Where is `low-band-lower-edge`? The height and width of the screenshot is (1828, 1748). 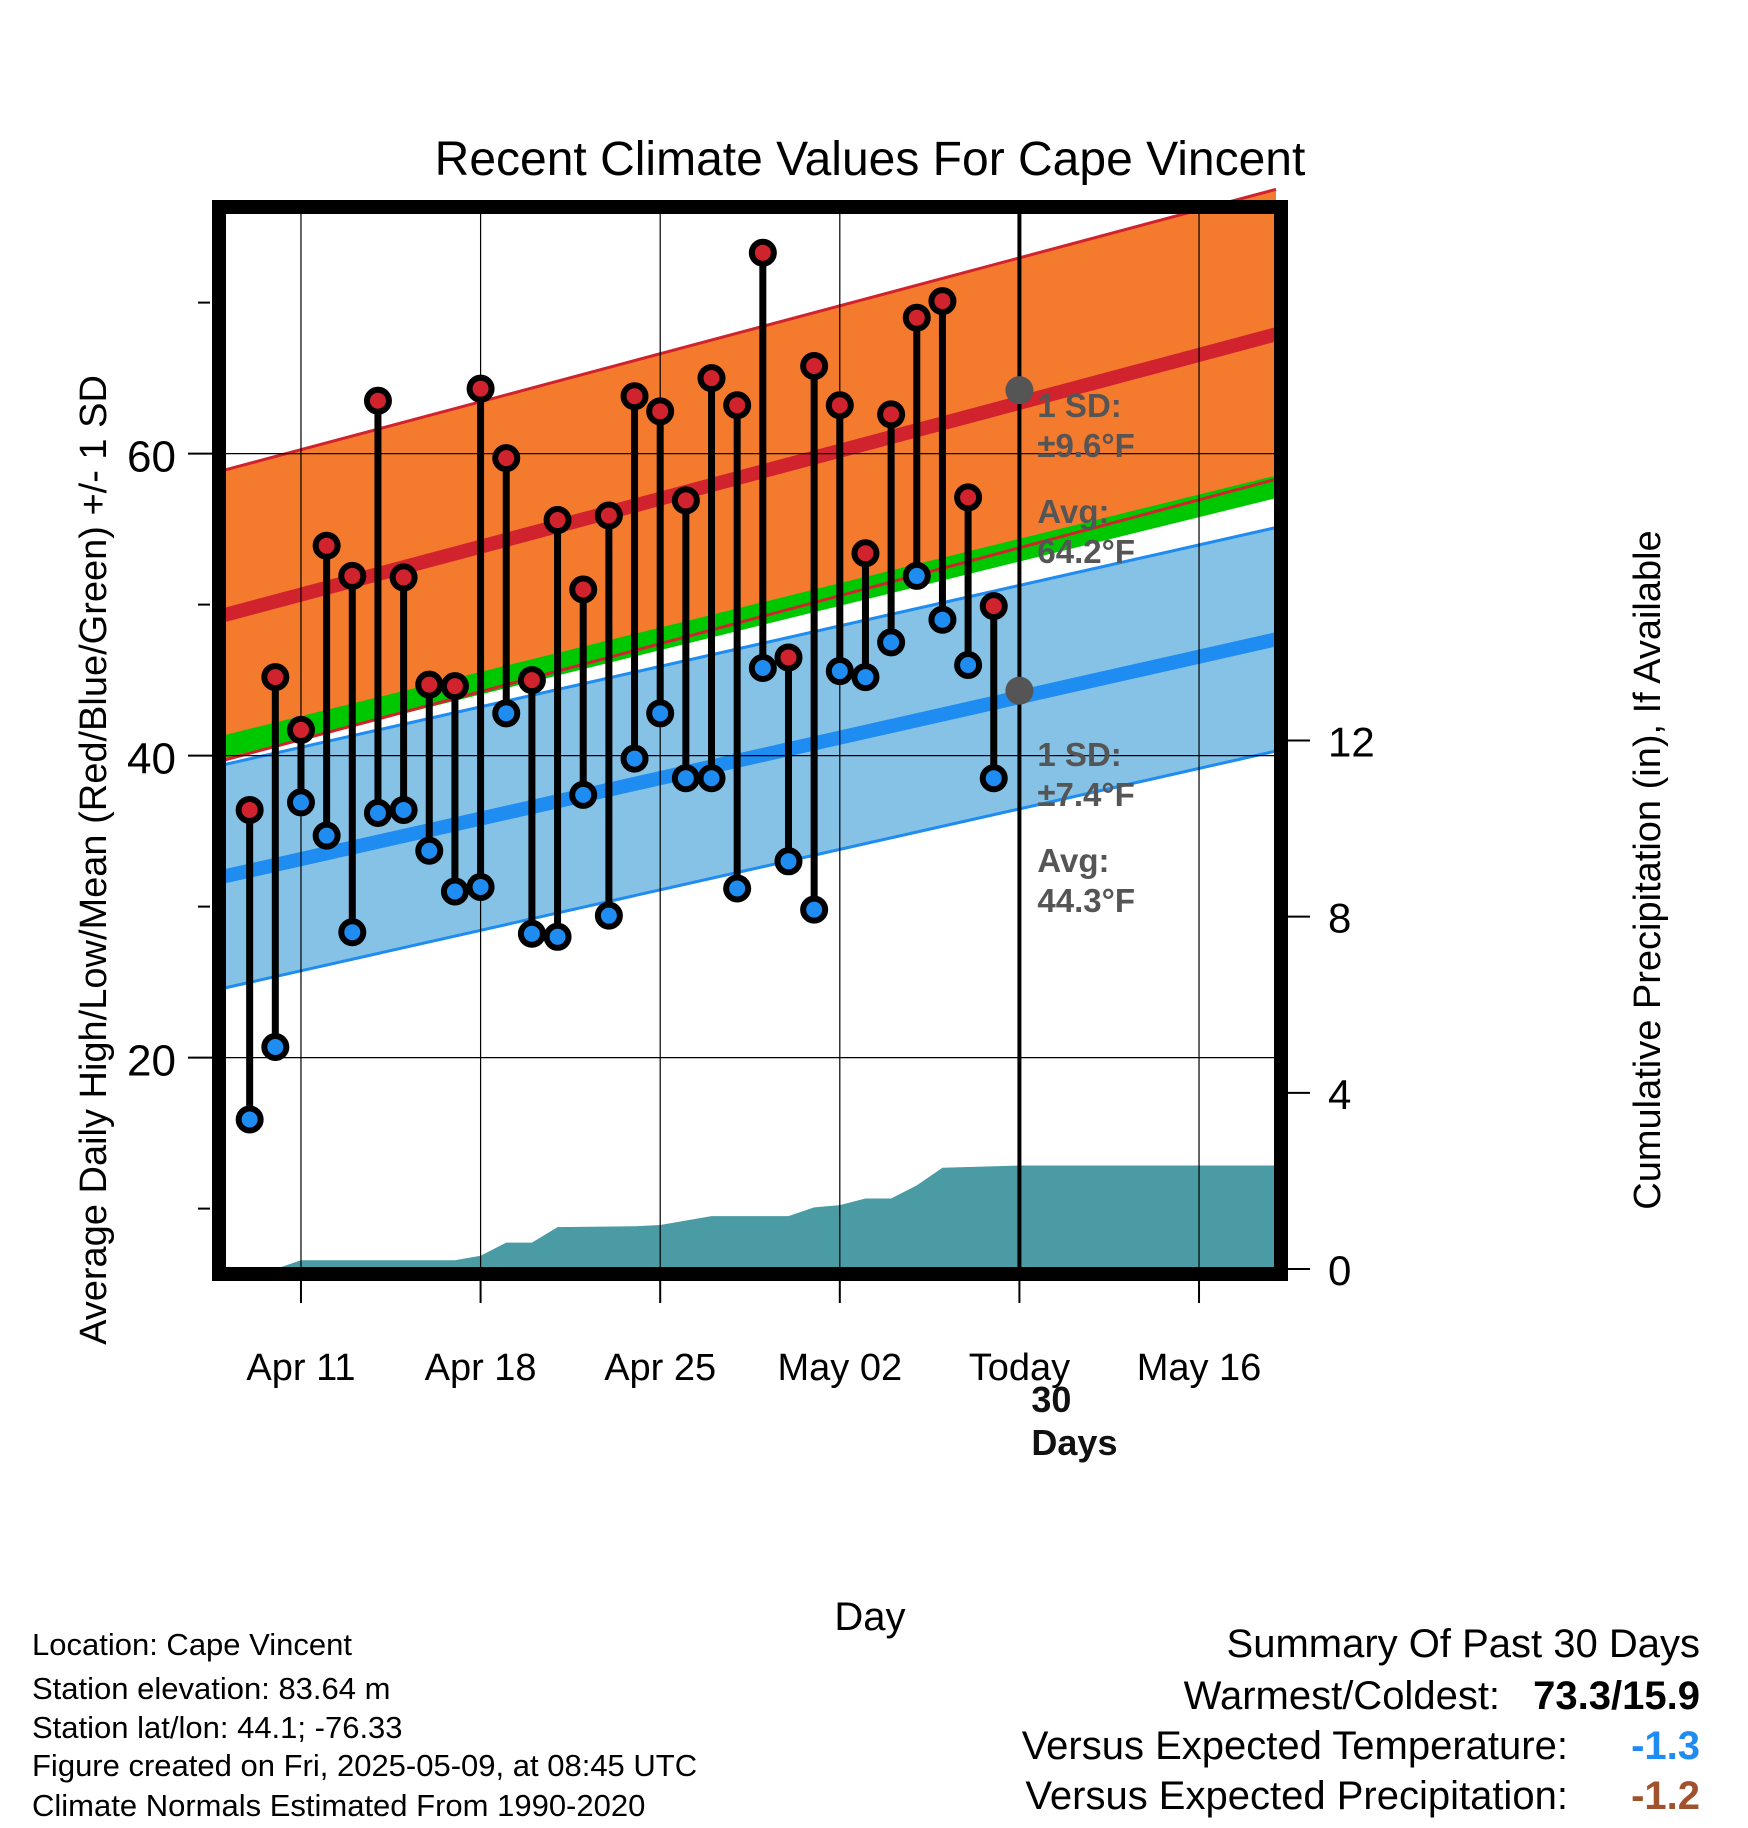
low-band-lower-edge is located at coordinates (750, 869).